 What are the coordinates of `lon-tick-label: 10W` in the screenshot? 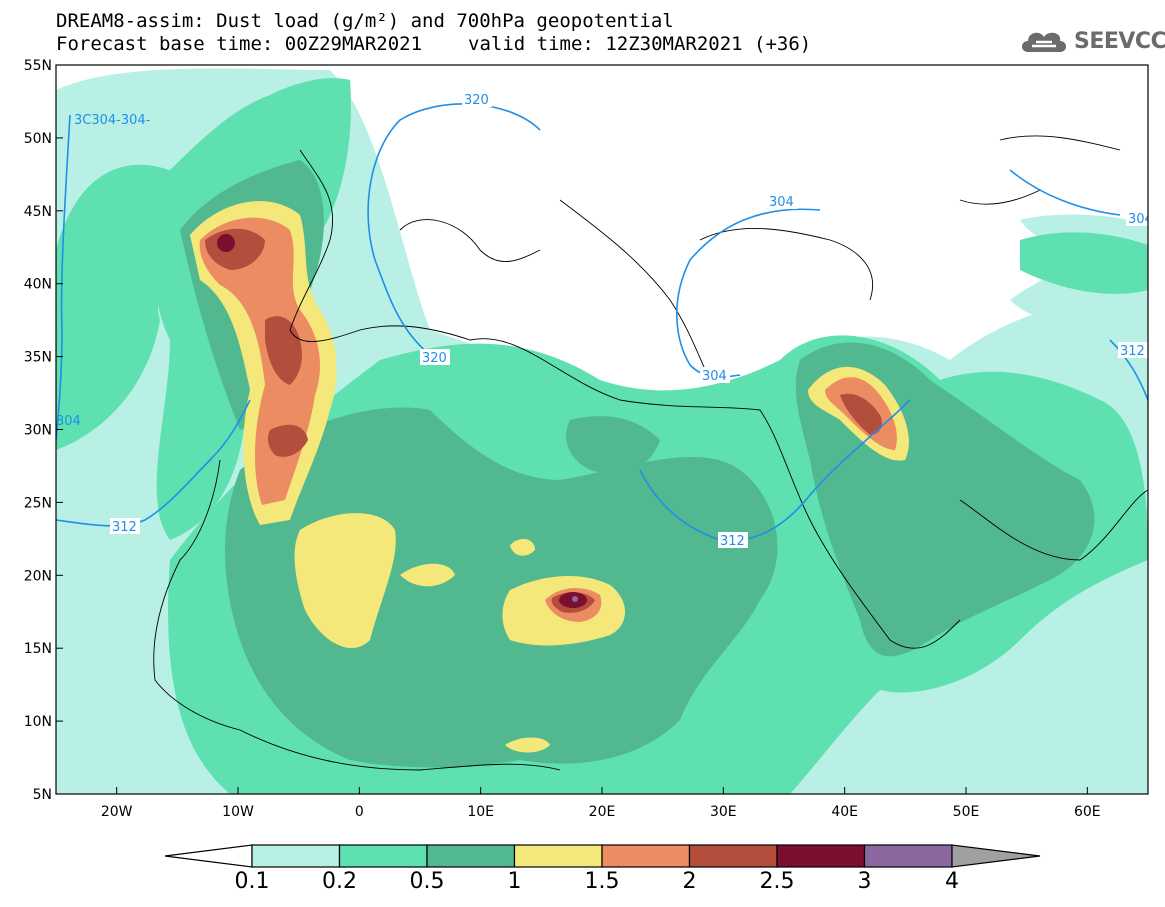 It's located at (238, 812).